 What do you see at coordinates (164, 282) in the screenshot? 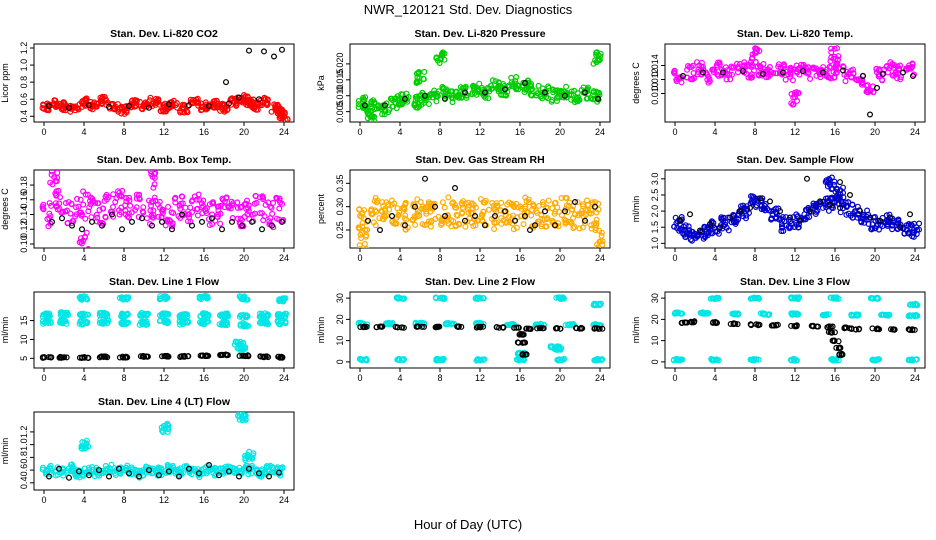
I see `panel-title: Stan. Dev. Line 1 Flow` at bounding box center [164, 282].